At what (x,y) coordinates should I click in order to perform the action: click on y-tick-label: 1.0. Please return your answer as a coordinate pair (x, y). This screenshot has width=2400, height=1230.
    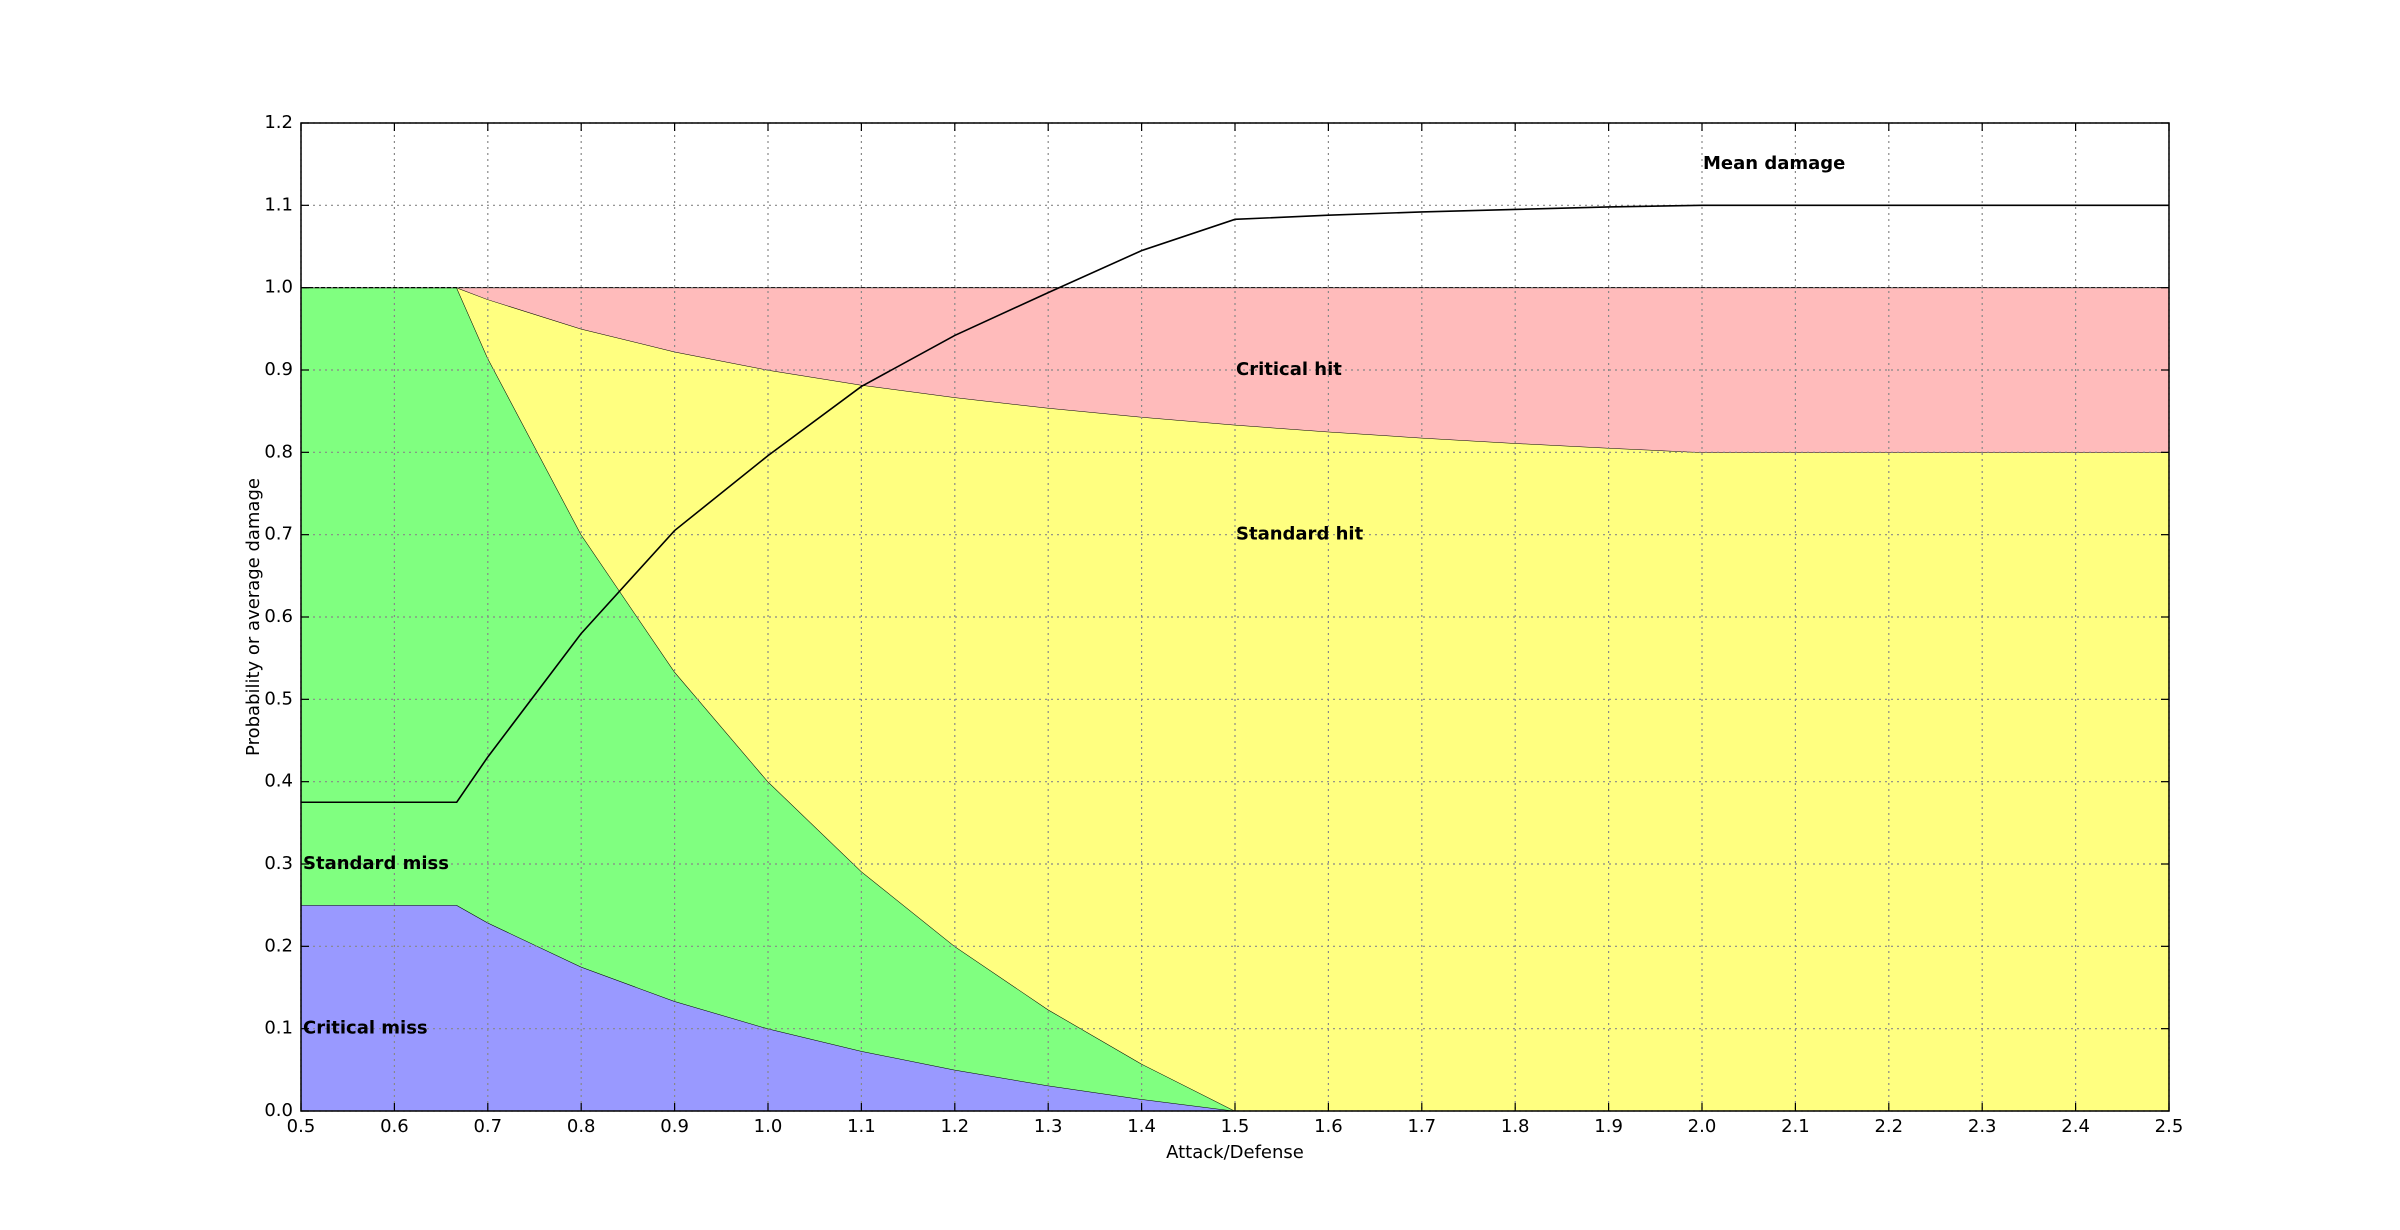
    Looking at the image, I should click on (278, 287).